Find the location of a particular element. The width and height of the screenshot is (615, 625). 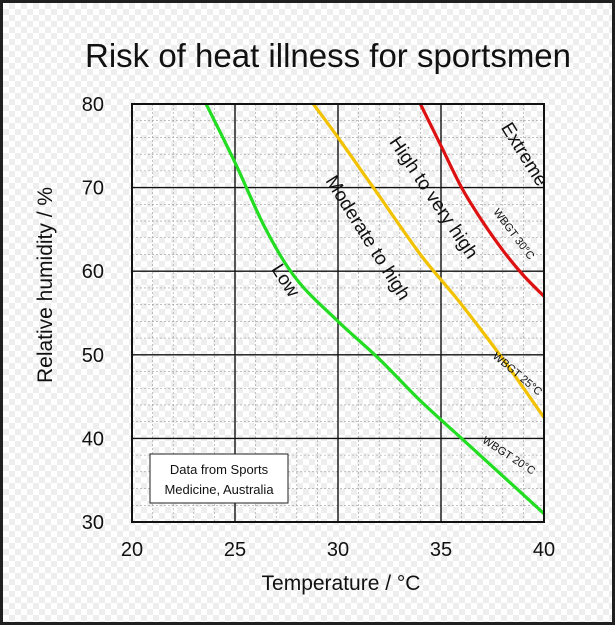

wbgt-curve-label: WBGT 30°C is located at coordinates (513, 235).